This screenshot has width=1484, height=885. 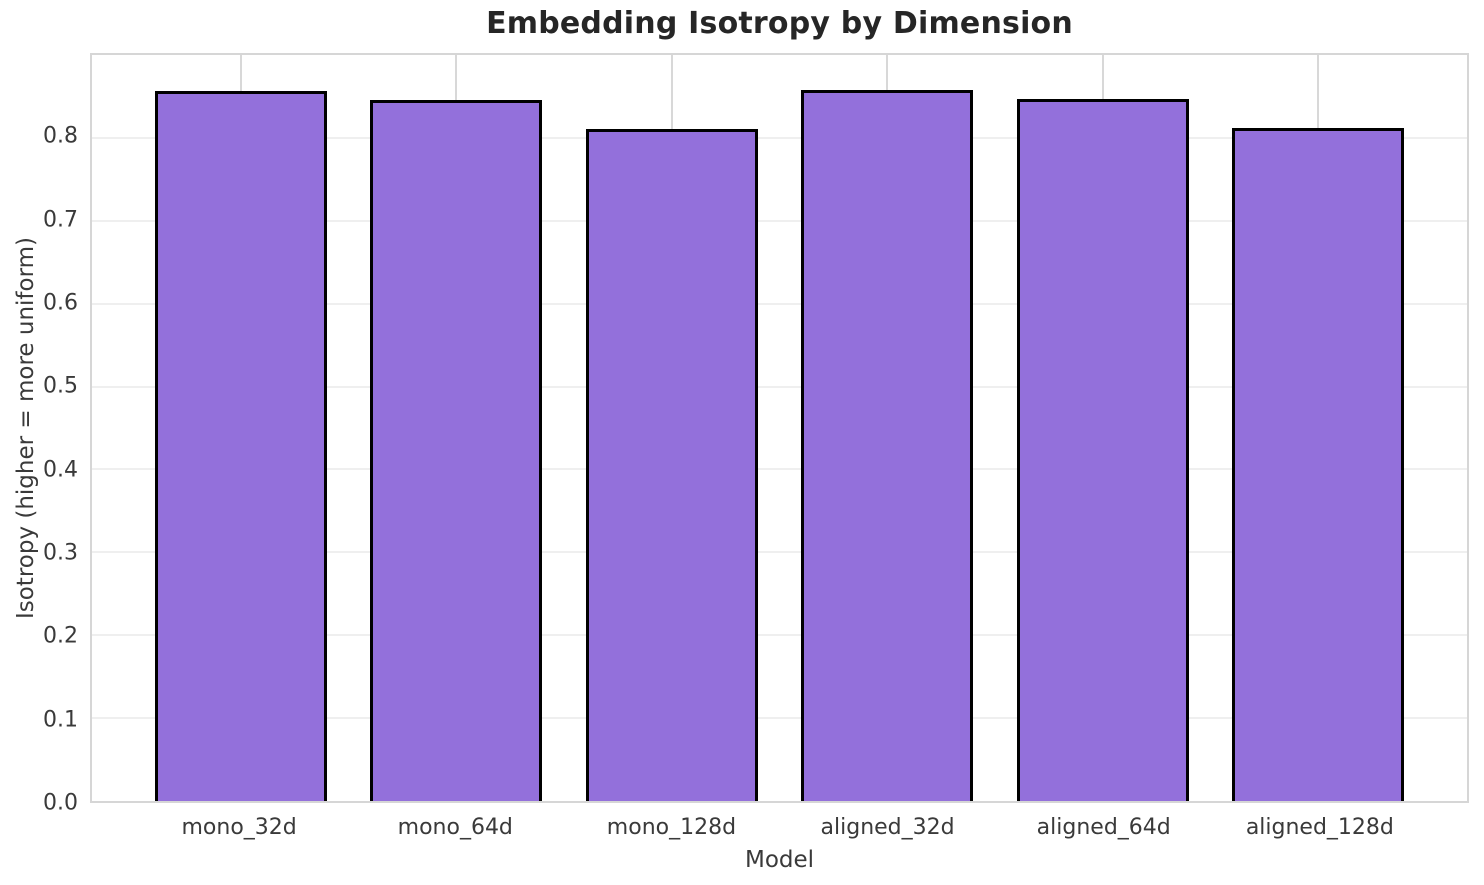 I want to click on x-axis-label: Model, so click(x=779, y=860).